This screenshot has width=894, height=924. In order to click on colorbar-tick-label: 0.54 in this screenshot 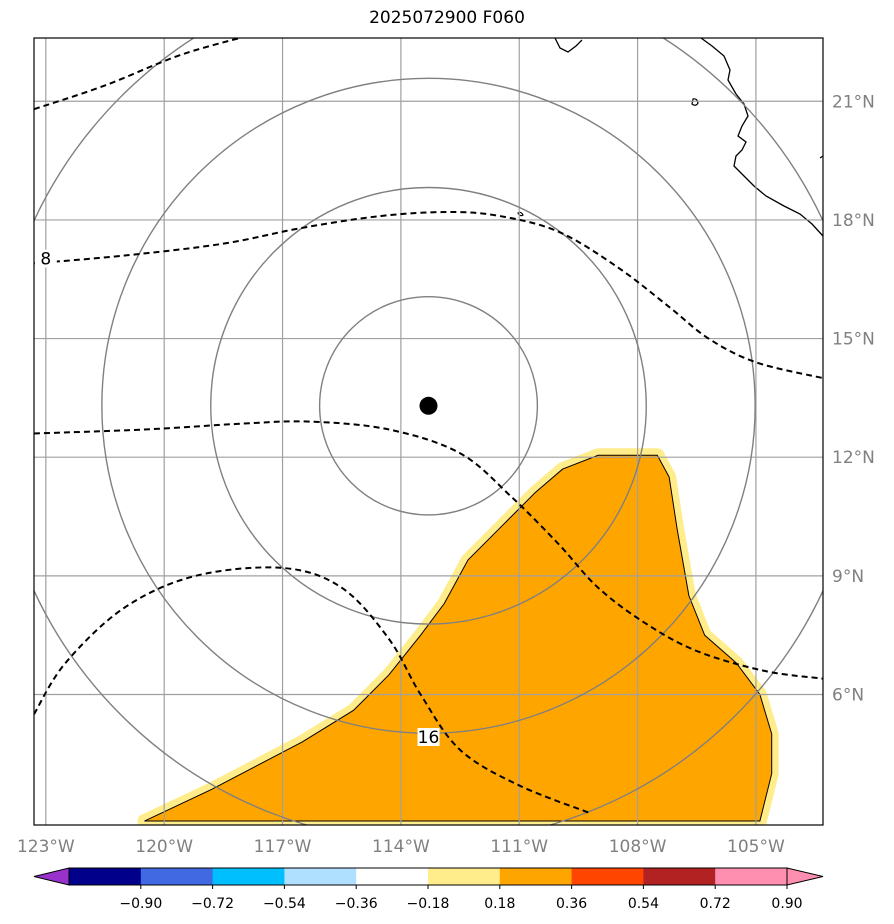, I will do `click(643, 904)`.